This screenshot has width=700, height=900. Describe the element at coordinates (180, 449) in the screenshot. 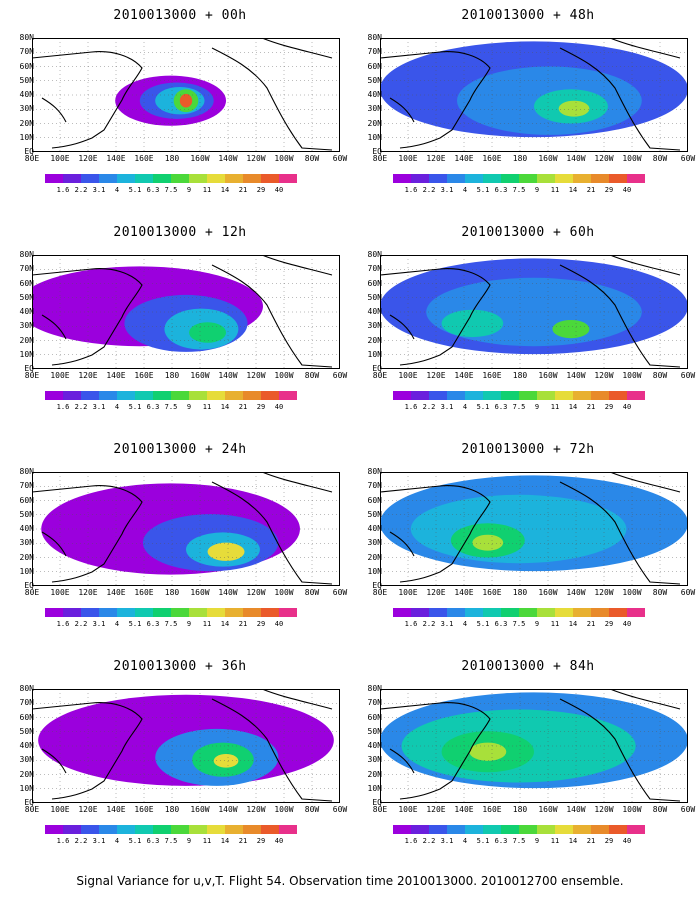

I see `panel-title: 2010013000 + 24h` at that location.